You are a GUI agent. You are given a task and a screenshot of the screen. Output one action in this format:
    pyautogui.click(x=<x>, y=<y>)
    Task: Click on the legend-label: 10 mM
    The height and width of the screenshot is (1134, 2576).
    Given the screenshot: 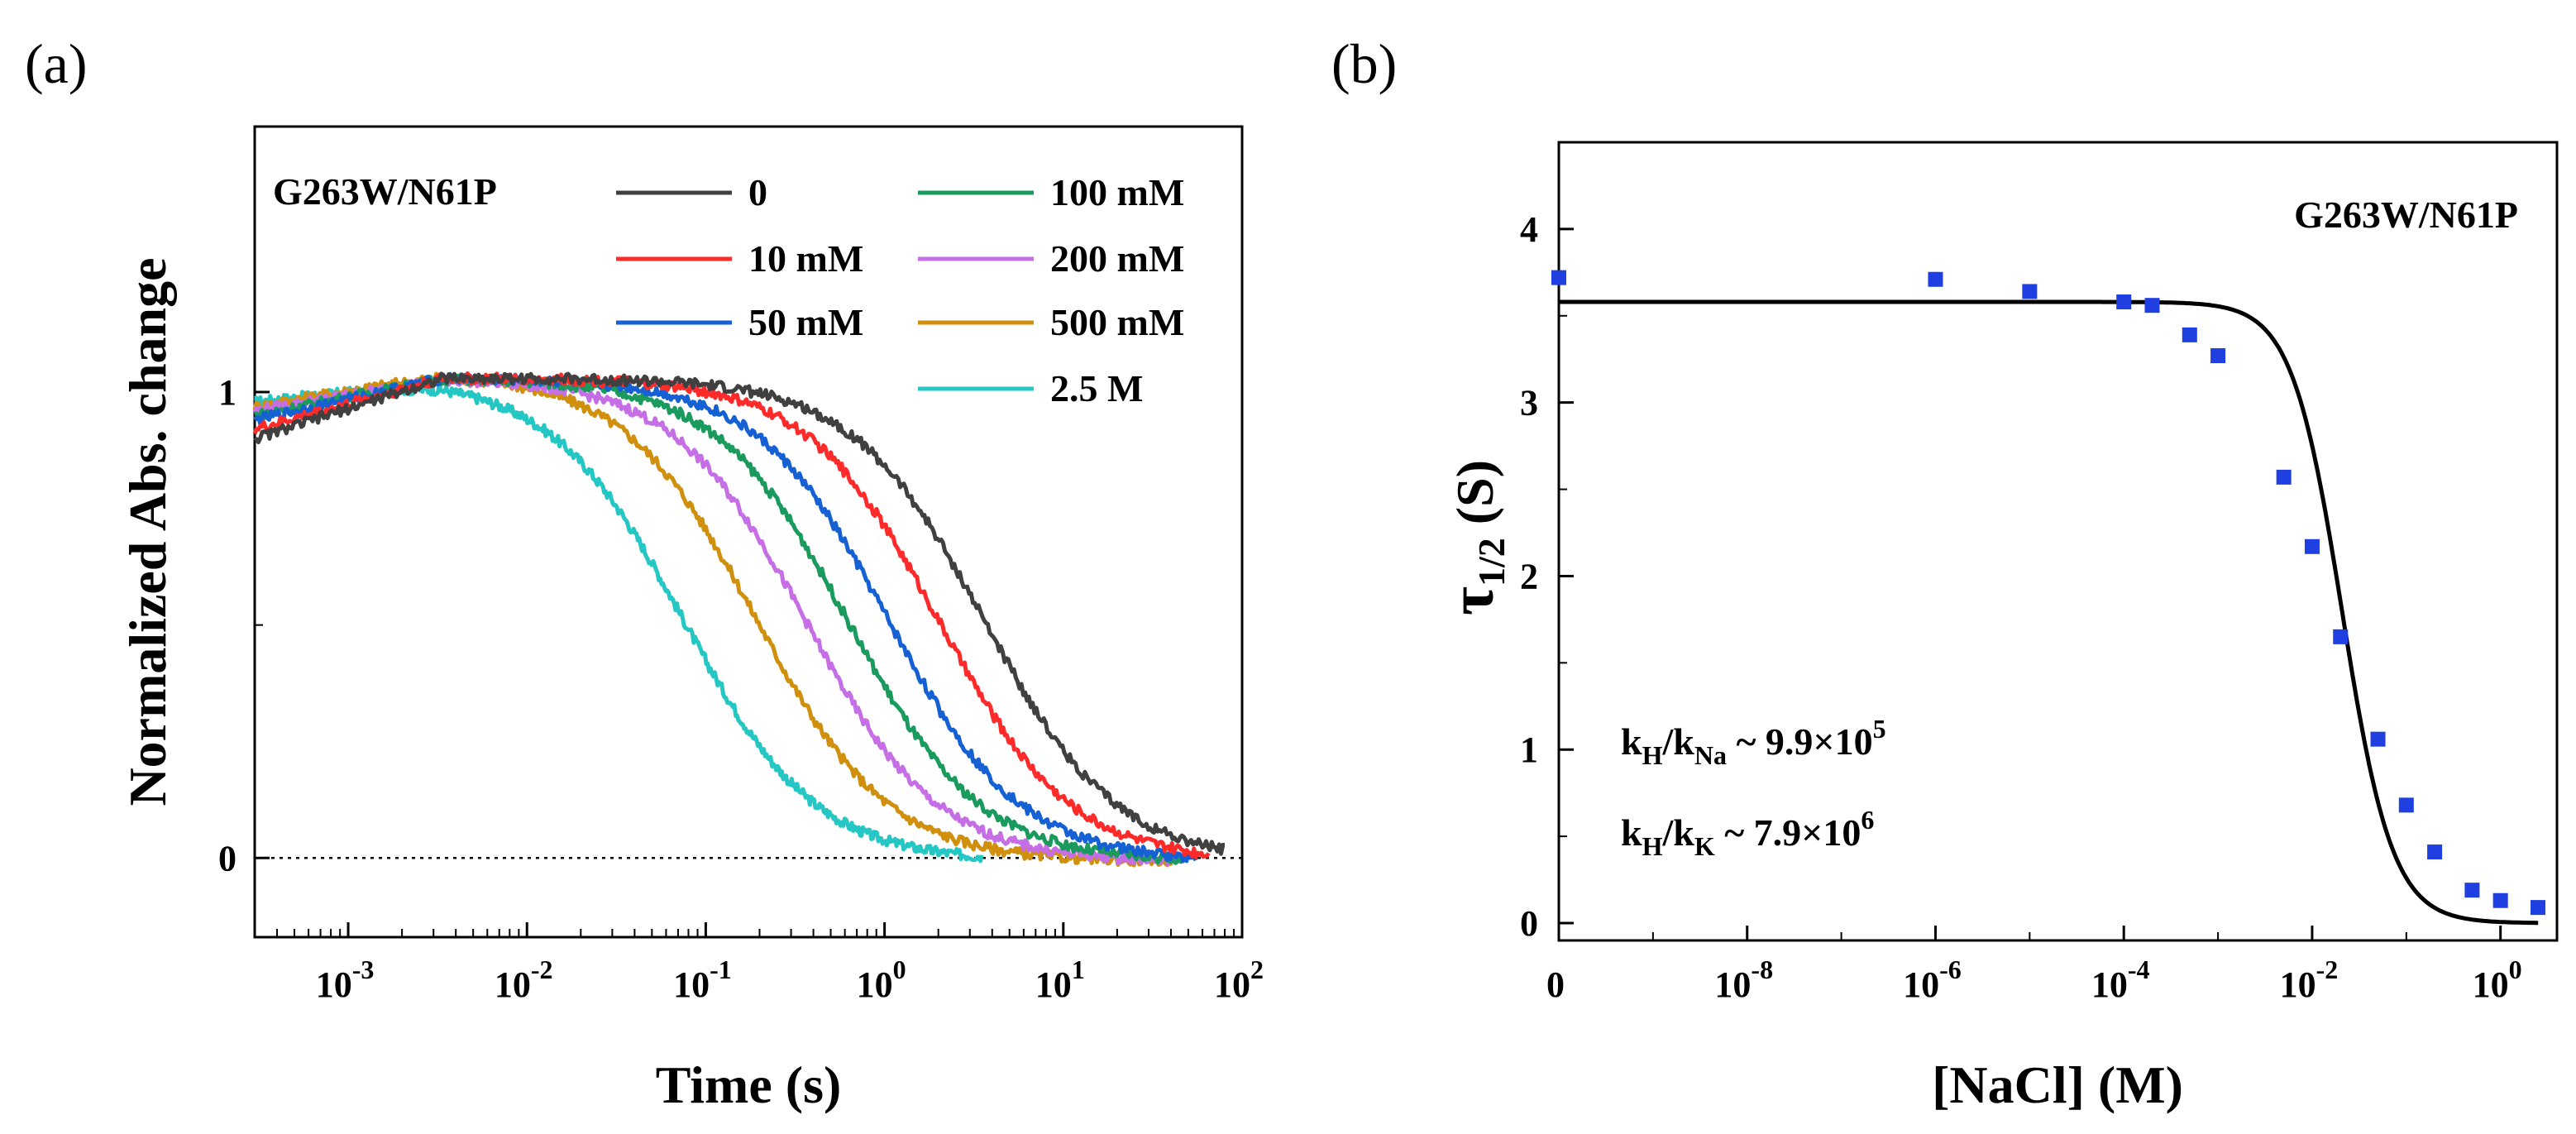 What is the action you would take?
    pyautogui.click(x=805, y=258)
    